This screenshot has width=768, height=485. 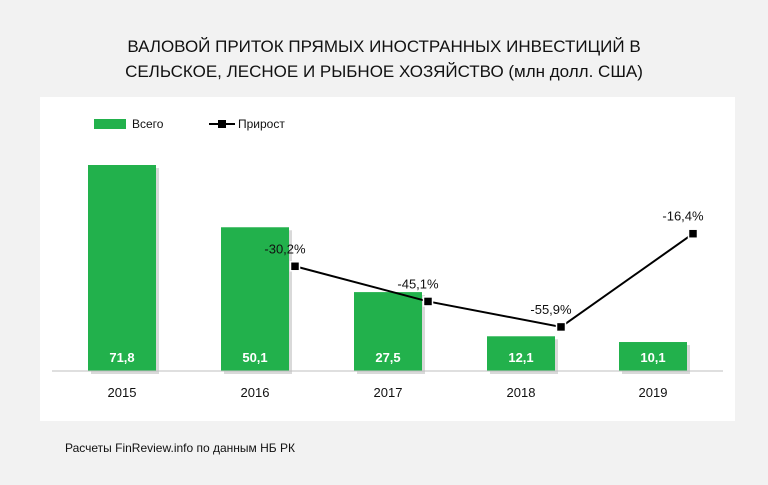 What do you see at coordinates (122, 392) in the screenshot?
I see `x-tick-label: 2015` at bounding box center [122, 392].